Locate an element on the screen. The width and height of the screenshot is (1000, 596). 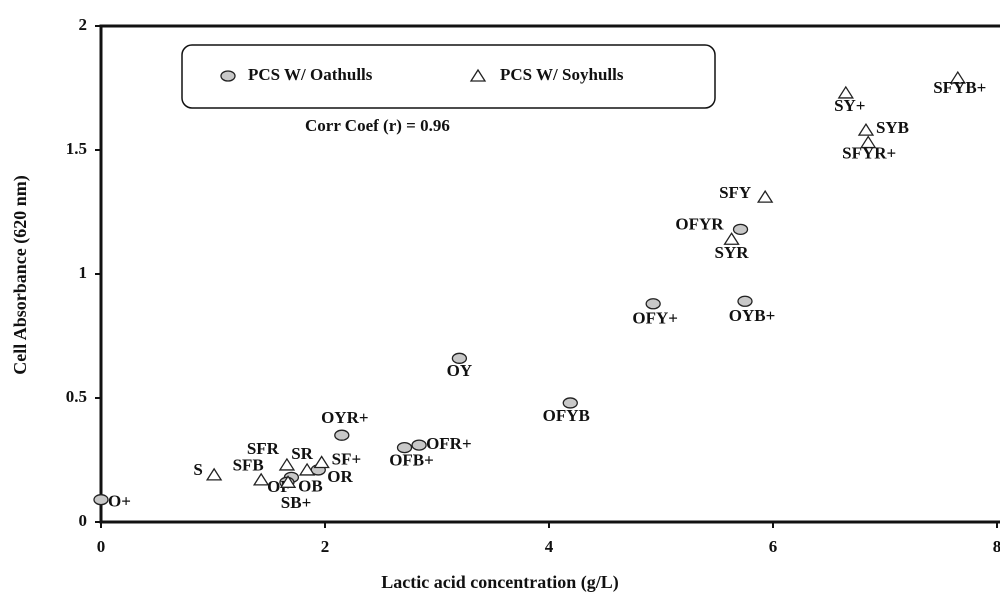
x-tick-label: 0 is located at coordinates (101, 546).